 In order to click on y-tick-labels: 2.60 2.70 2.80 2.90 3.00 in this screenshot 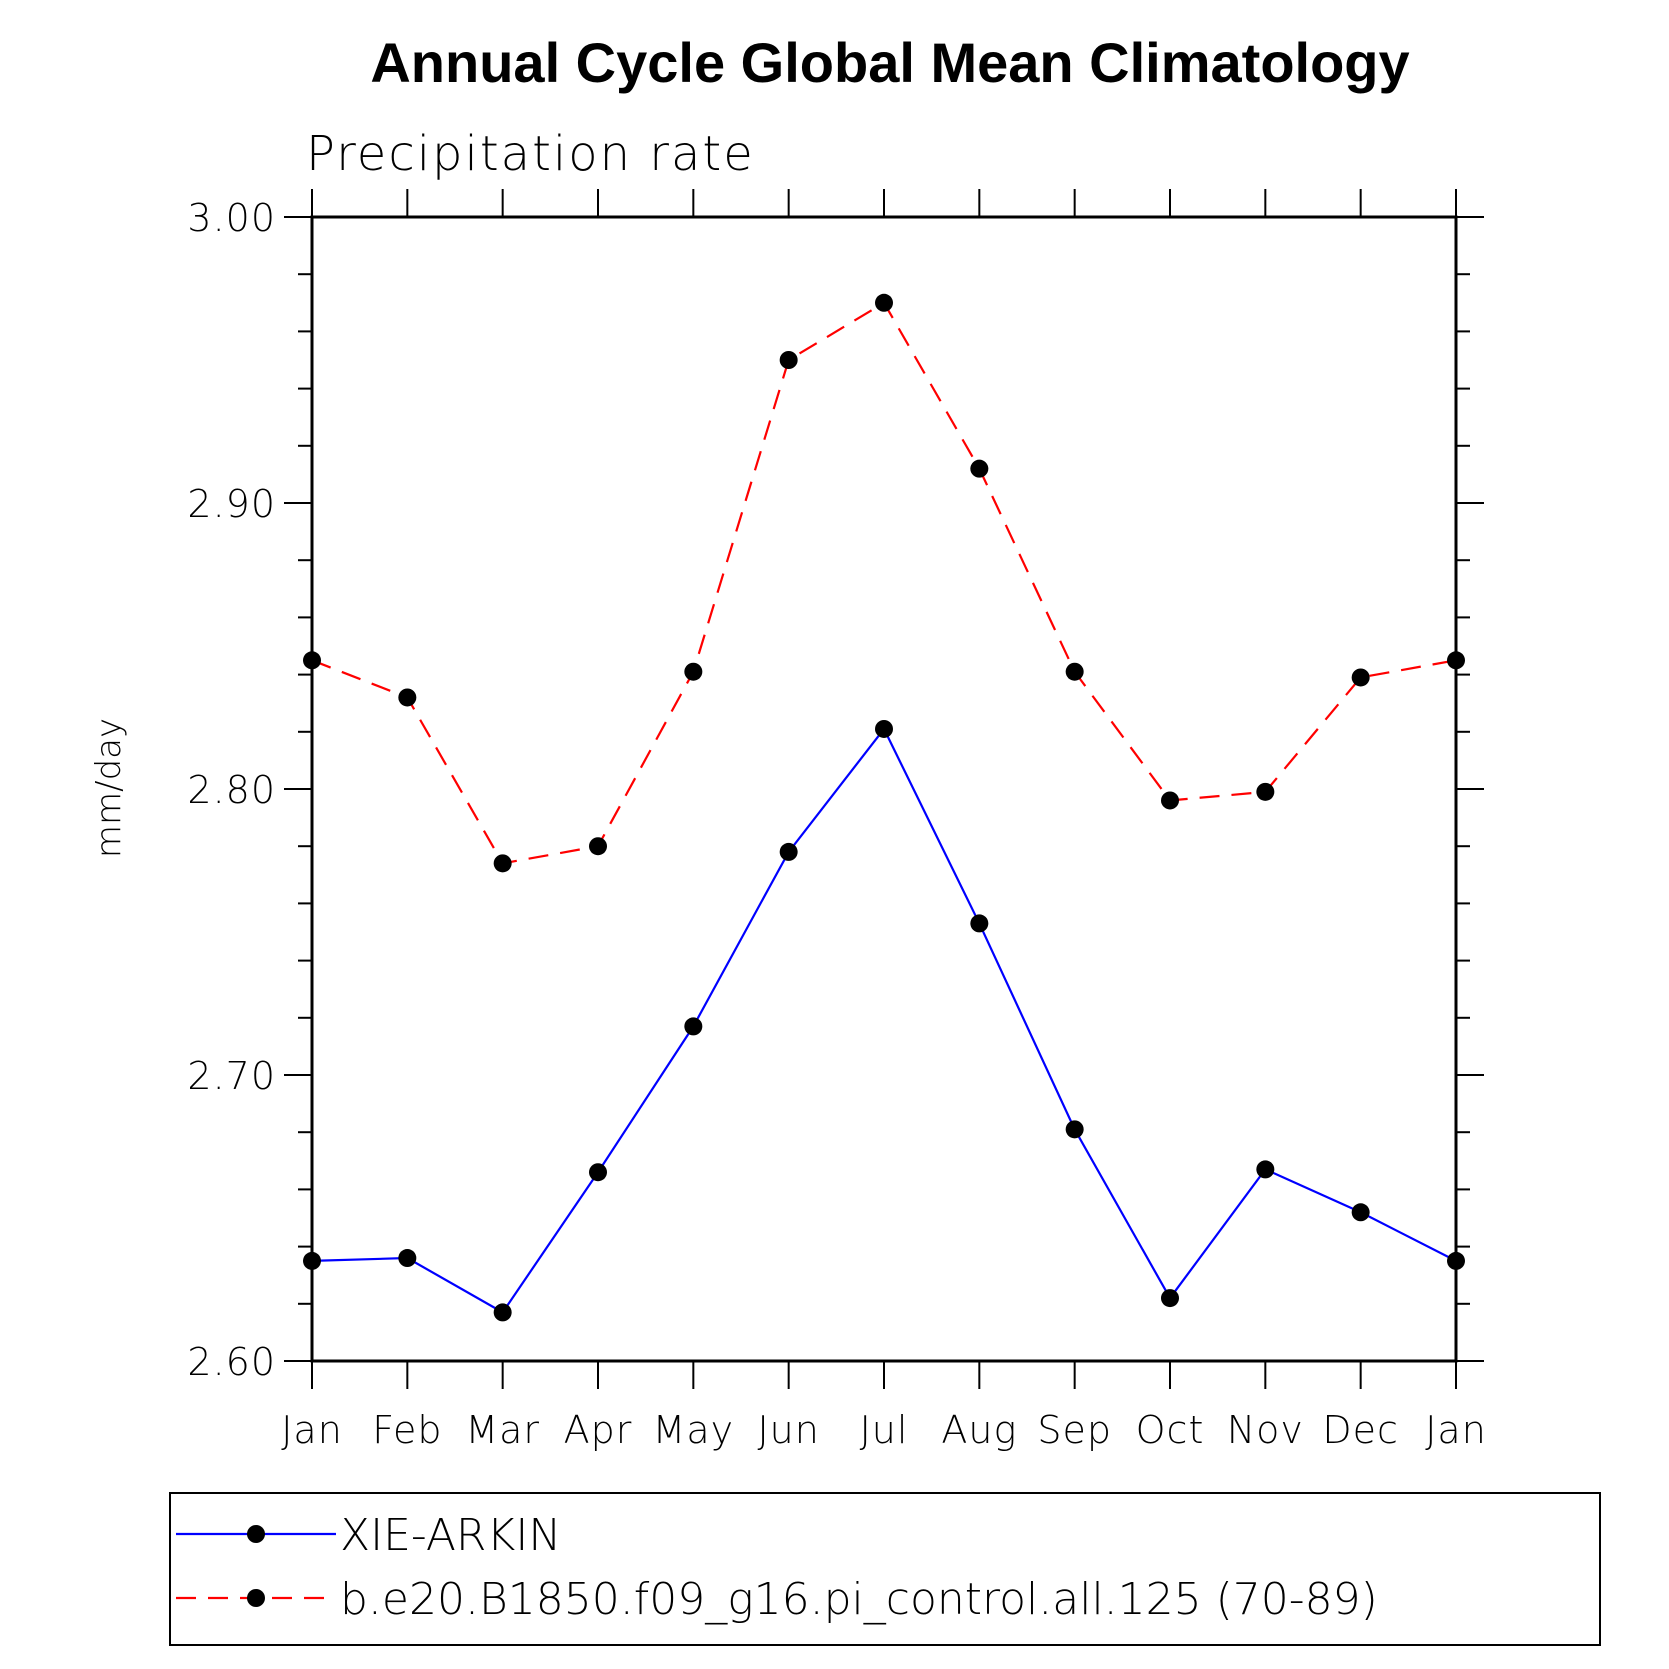, I will do `click(231, 790)`.